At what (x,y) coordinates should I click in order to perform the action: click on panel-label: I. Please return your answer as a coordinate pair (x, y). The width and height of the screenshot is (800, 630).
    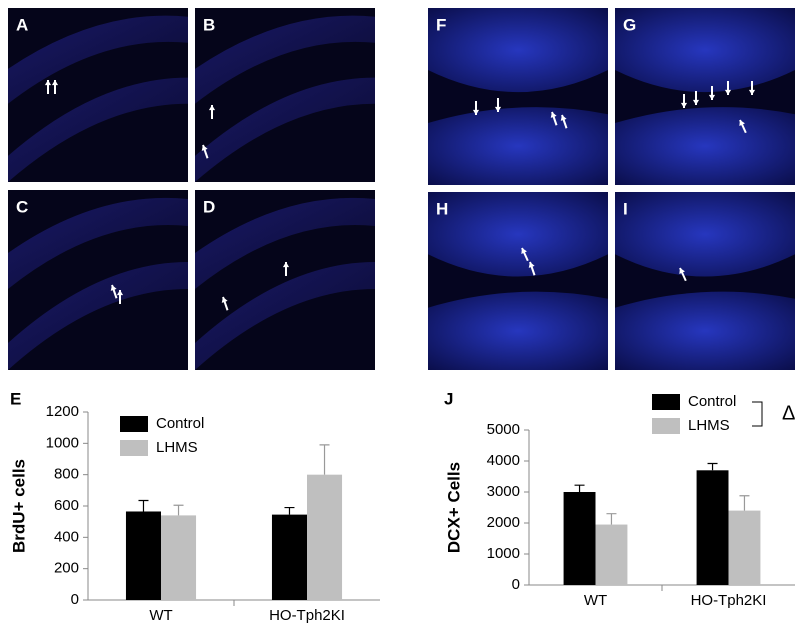
    Looking at the image, I should click on (625, 208).